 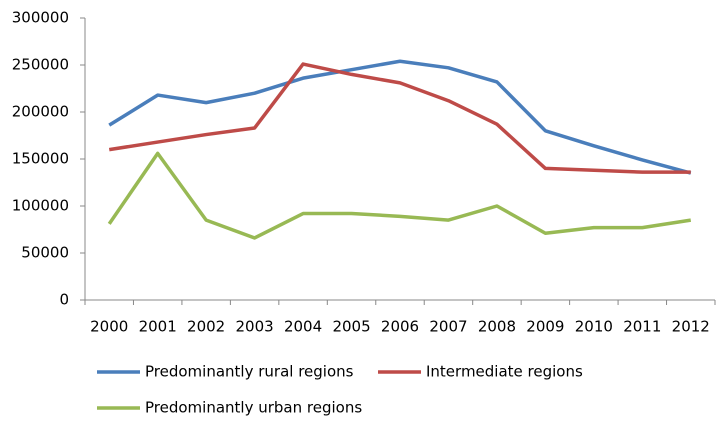 I want to click on y-tick-label: 300000, so click(x=40, y=18).